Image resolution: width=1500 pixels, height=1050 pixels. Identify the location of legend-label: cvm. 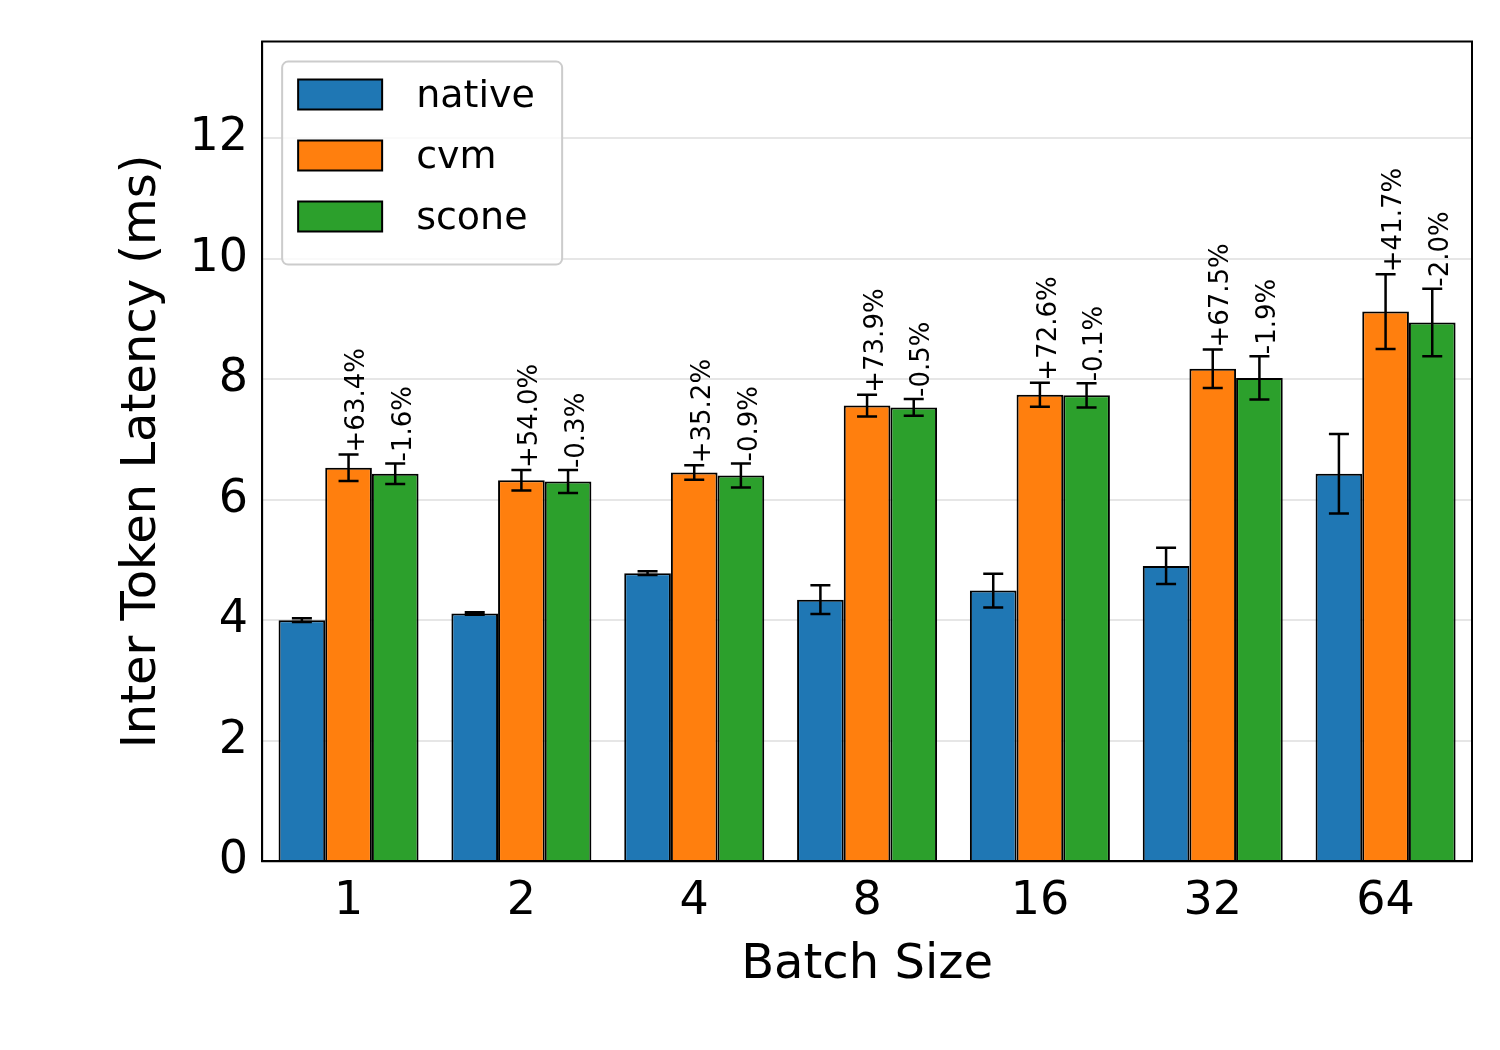
(456, 155).